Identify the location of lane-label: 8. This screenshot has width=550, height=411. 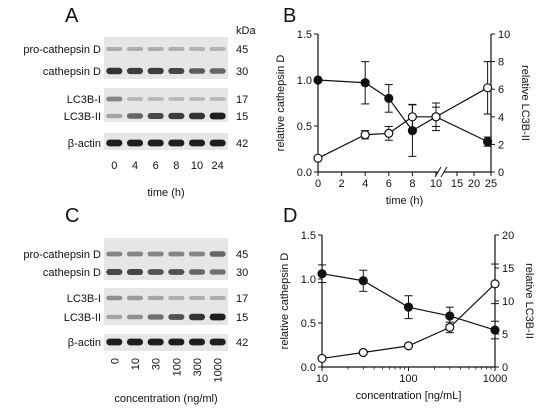
(176, 166).